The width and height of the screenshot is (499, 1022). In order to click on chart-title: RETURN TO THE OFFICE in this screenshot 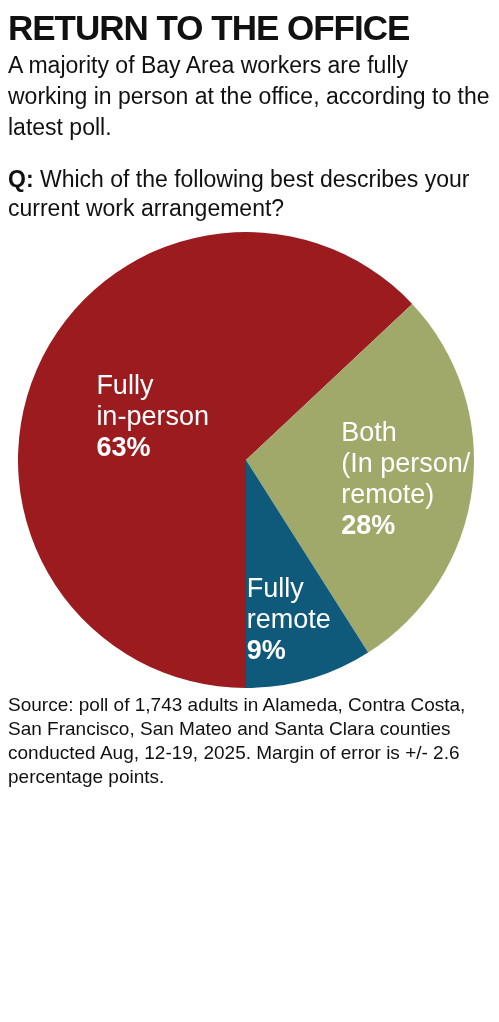, I will do `click(209, 28)`.